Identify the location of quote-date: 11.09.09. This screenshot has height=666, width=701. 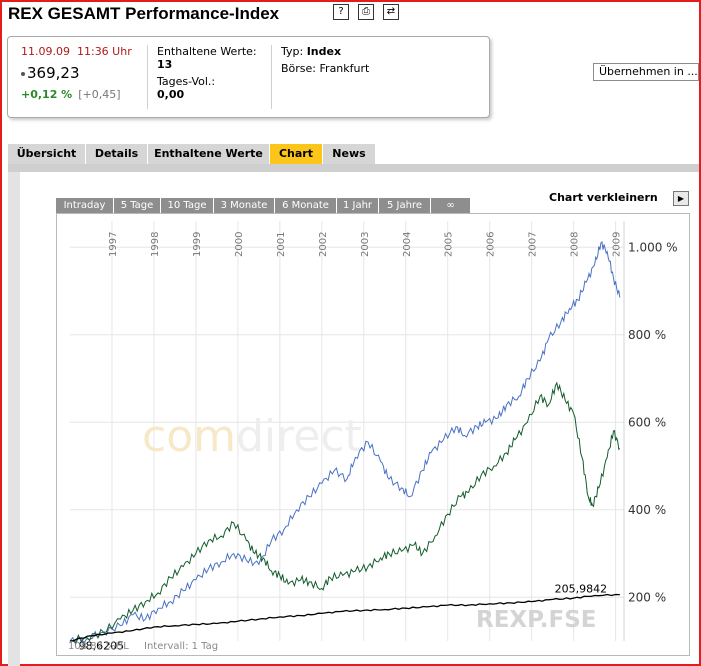
(45, 51).